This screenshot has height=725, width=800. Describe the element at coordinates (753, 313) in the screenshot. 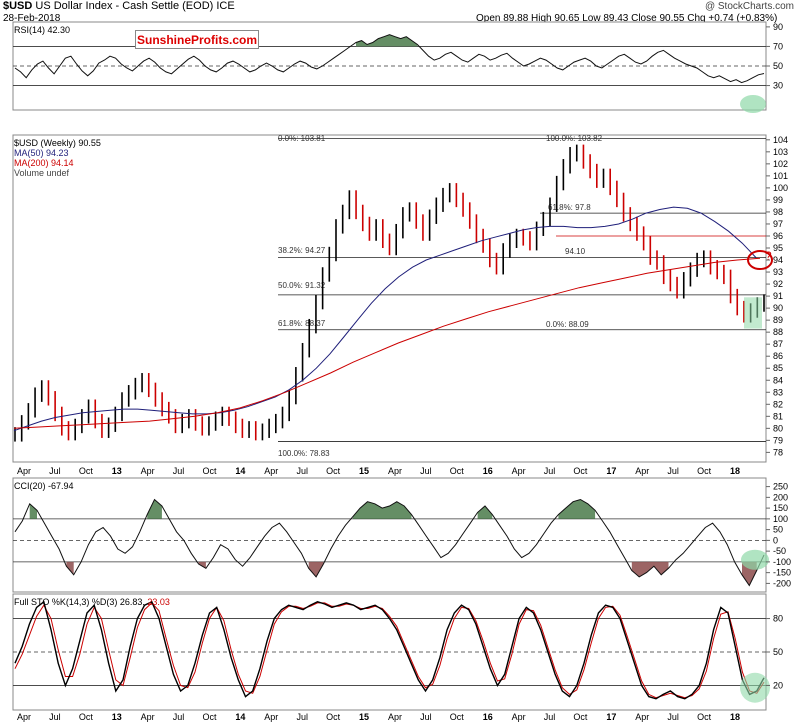

I see `price-highlight-box` at that location.